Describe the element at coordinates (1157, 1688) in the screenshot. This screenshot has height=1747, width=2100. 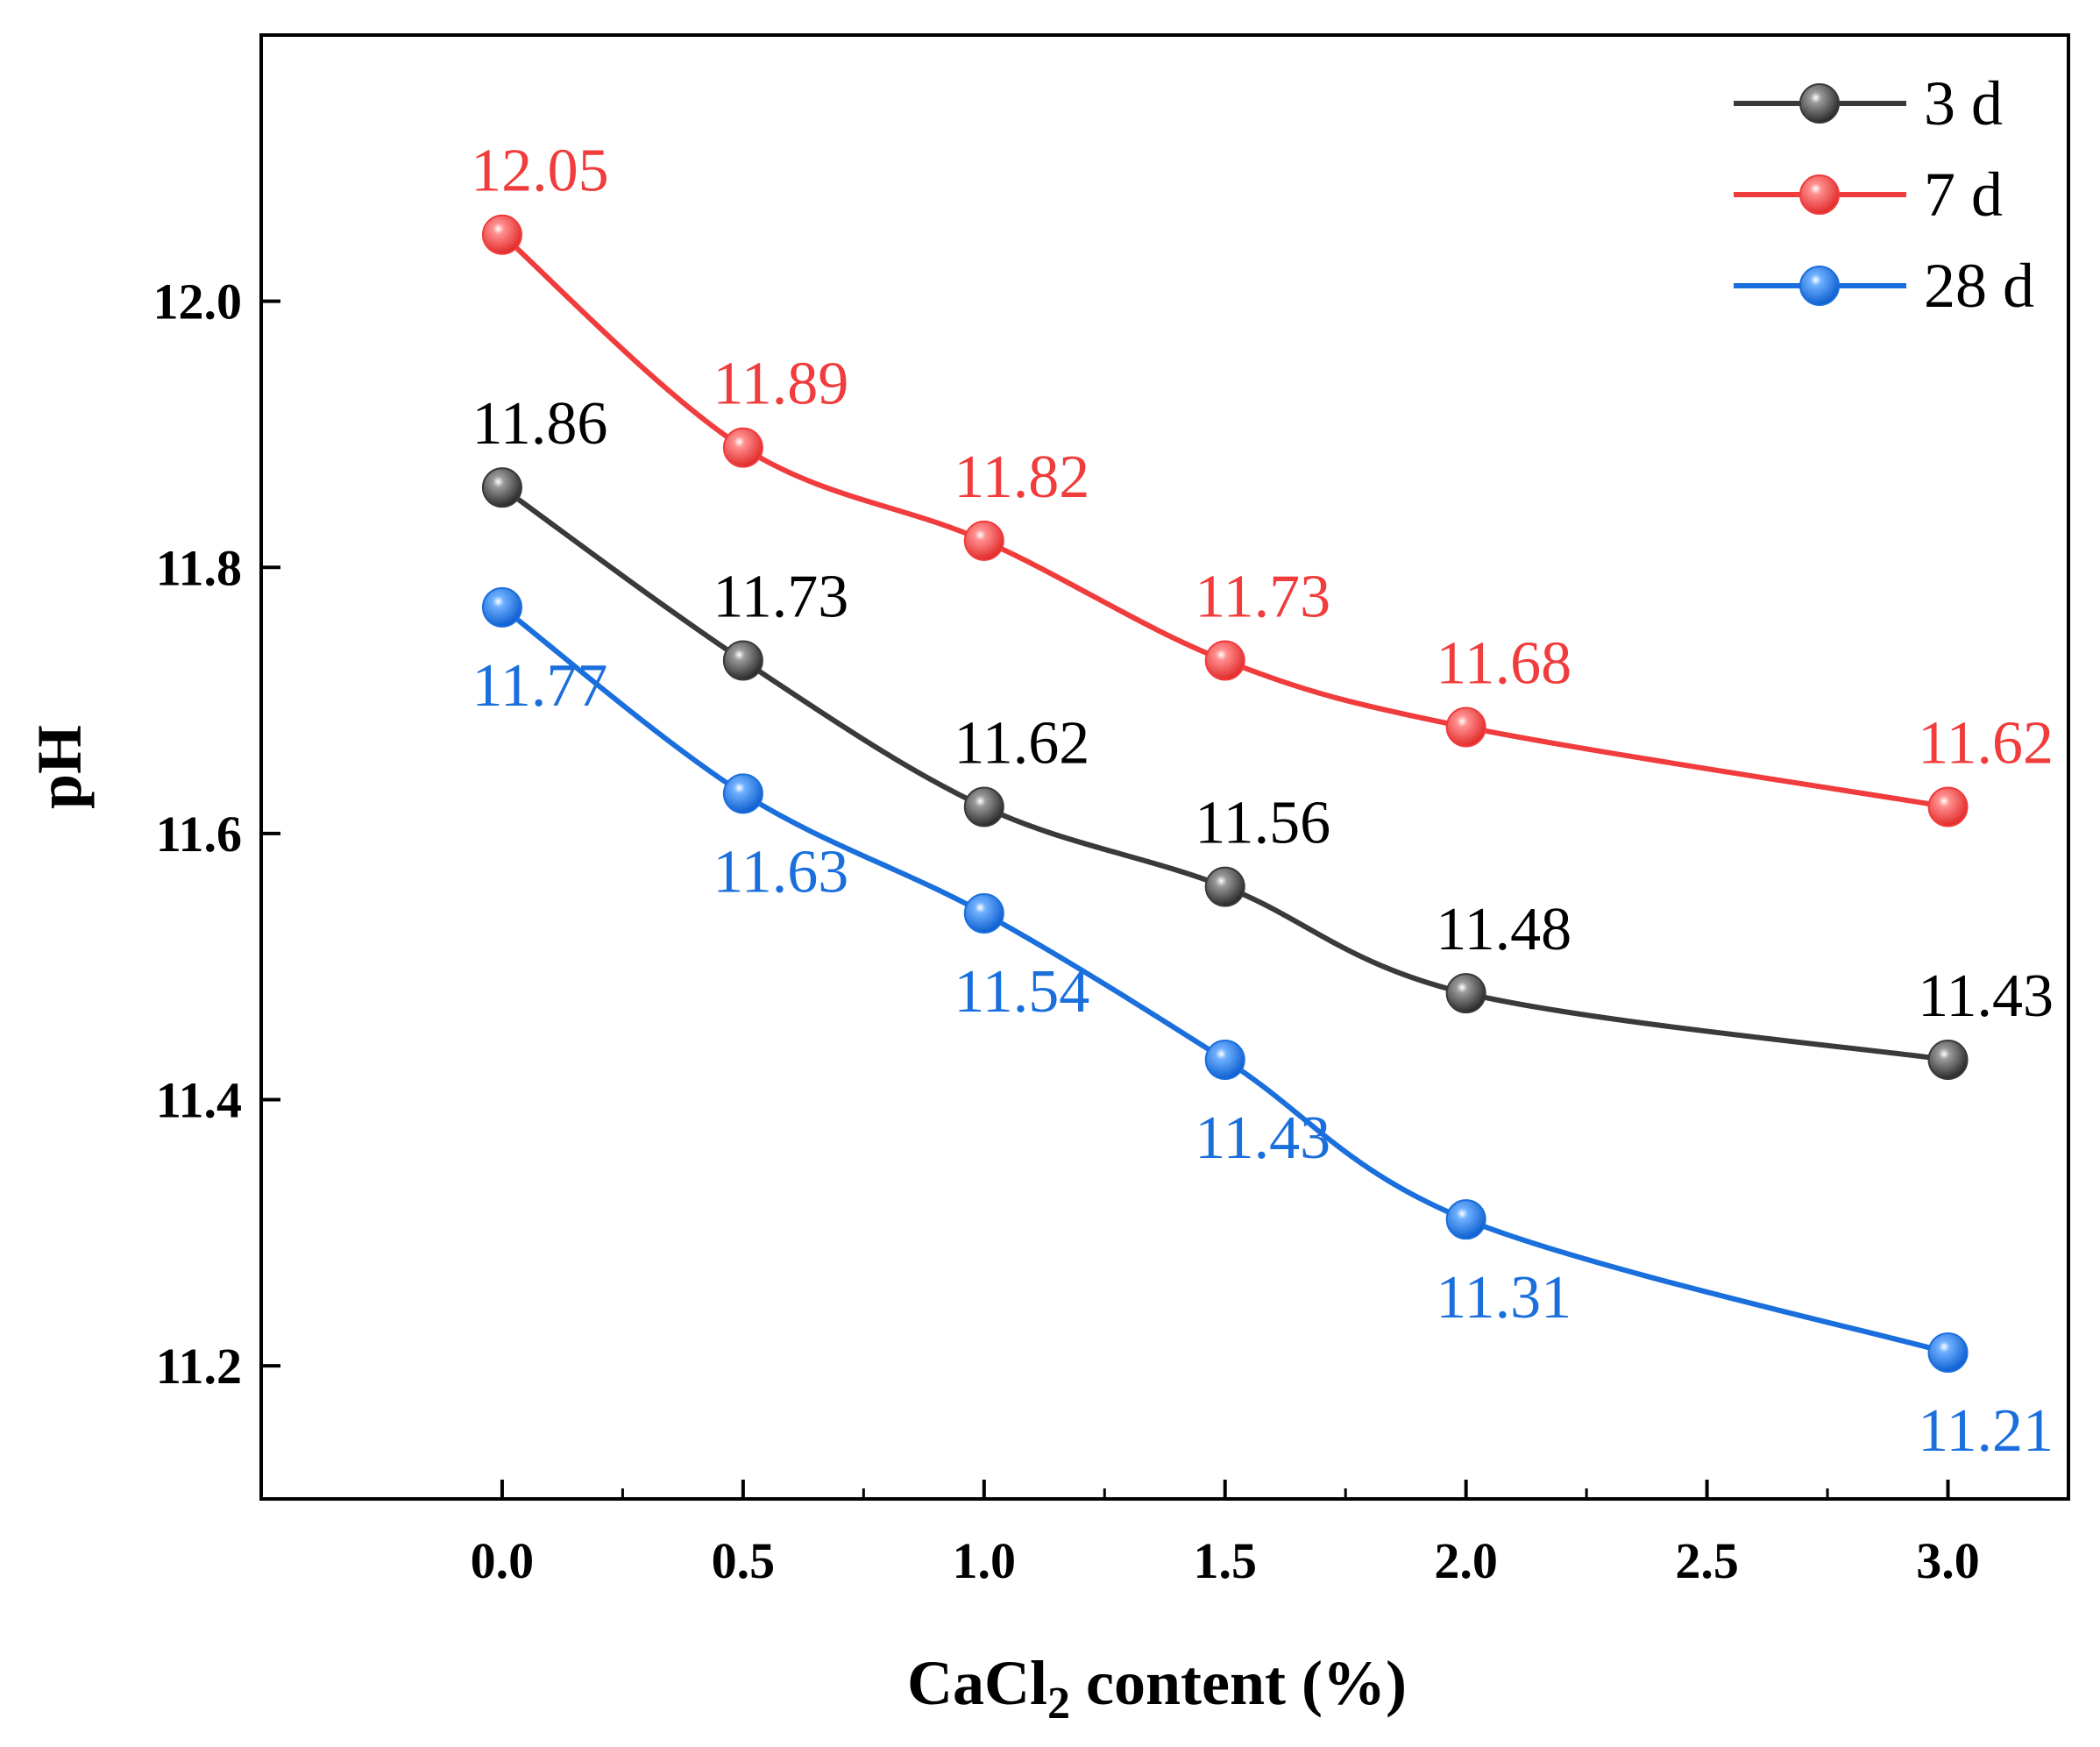
I see `x-axis-title: CaCl2 content (%)` at that location.